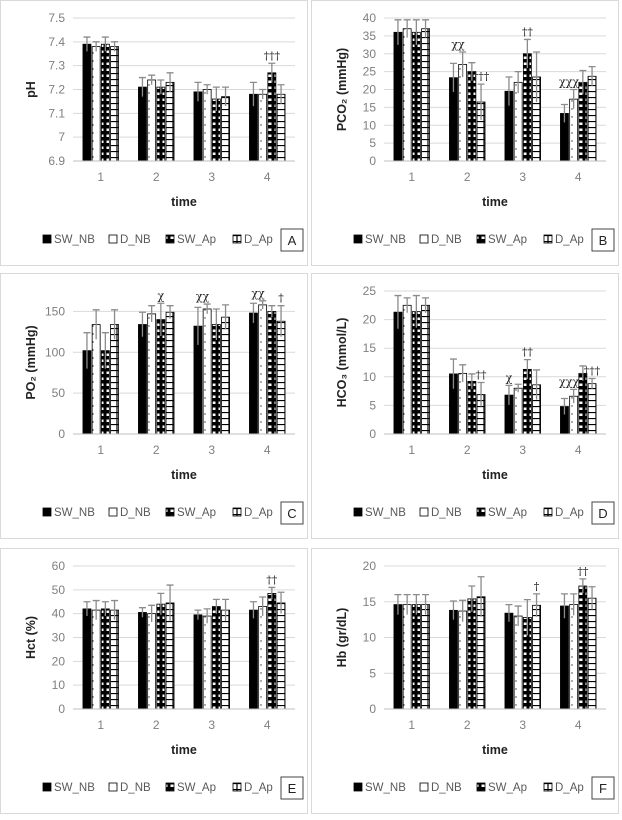 This screenshot has width=622, height=820. Describe the element at coordinates (59, 638) in the screenshot. I see `y-tick-label: 30` at that location.